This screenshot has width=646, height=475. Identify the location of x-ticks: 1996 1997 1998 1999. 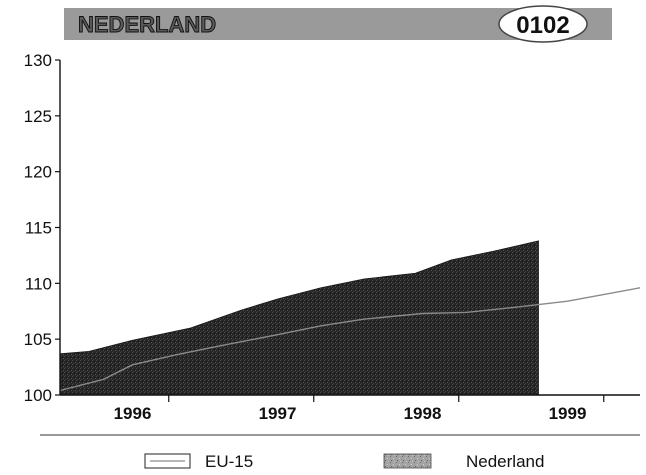
(359, 409).